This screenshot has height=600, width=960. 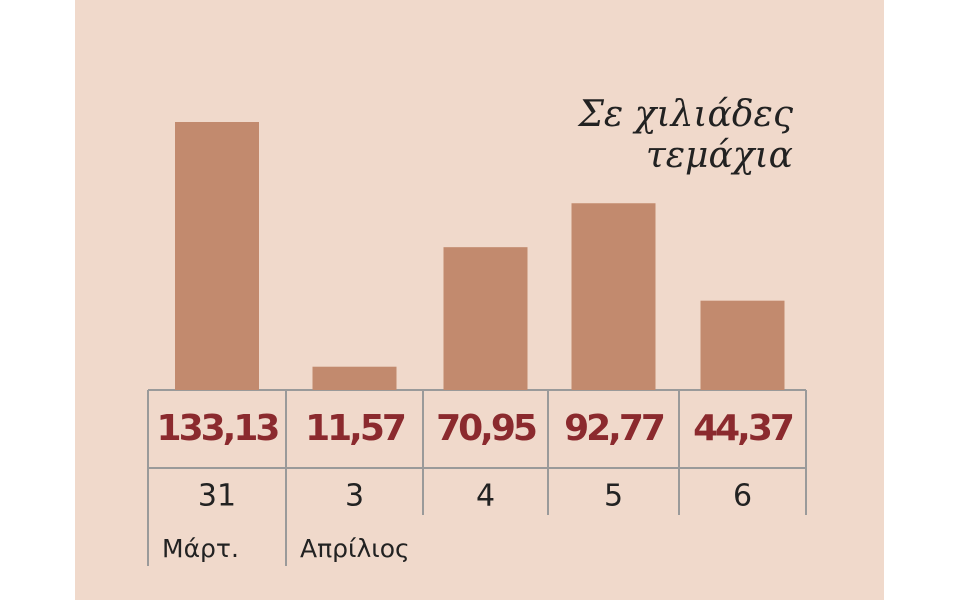 What do you see at coordinates (743, 428) in the screenshot?
I see `value-label: 44,37` at bounding box center [743, 428].